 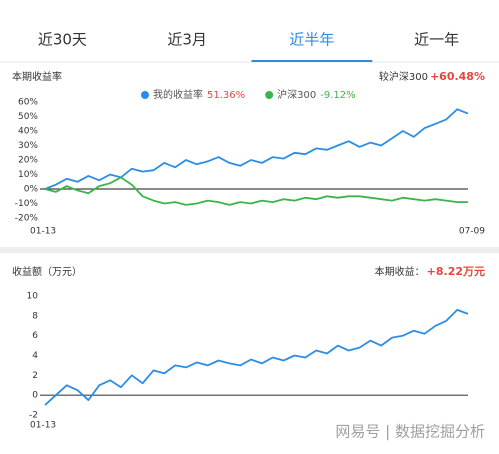 I want to click on y-tick-label: 4, so click(x=35, y=356).